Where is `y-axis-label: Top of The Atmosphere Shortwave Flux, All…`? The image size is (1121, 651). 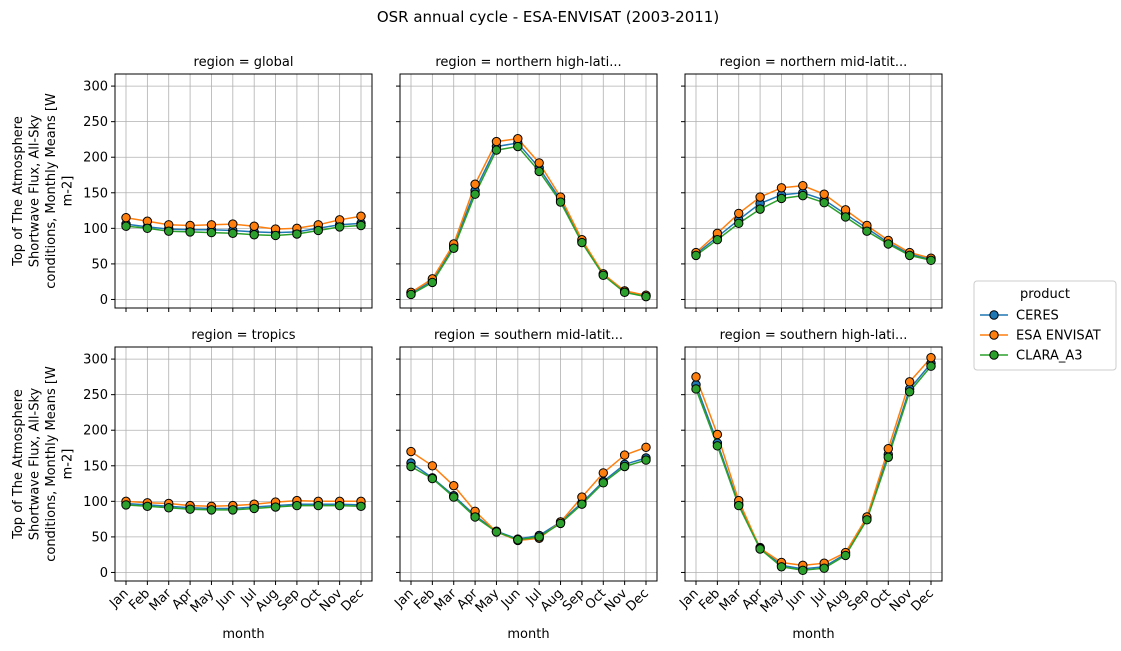
y-axis-label: Top of The Atmosphere Shortwave Flux, All… is located at coordinates (43, 464).